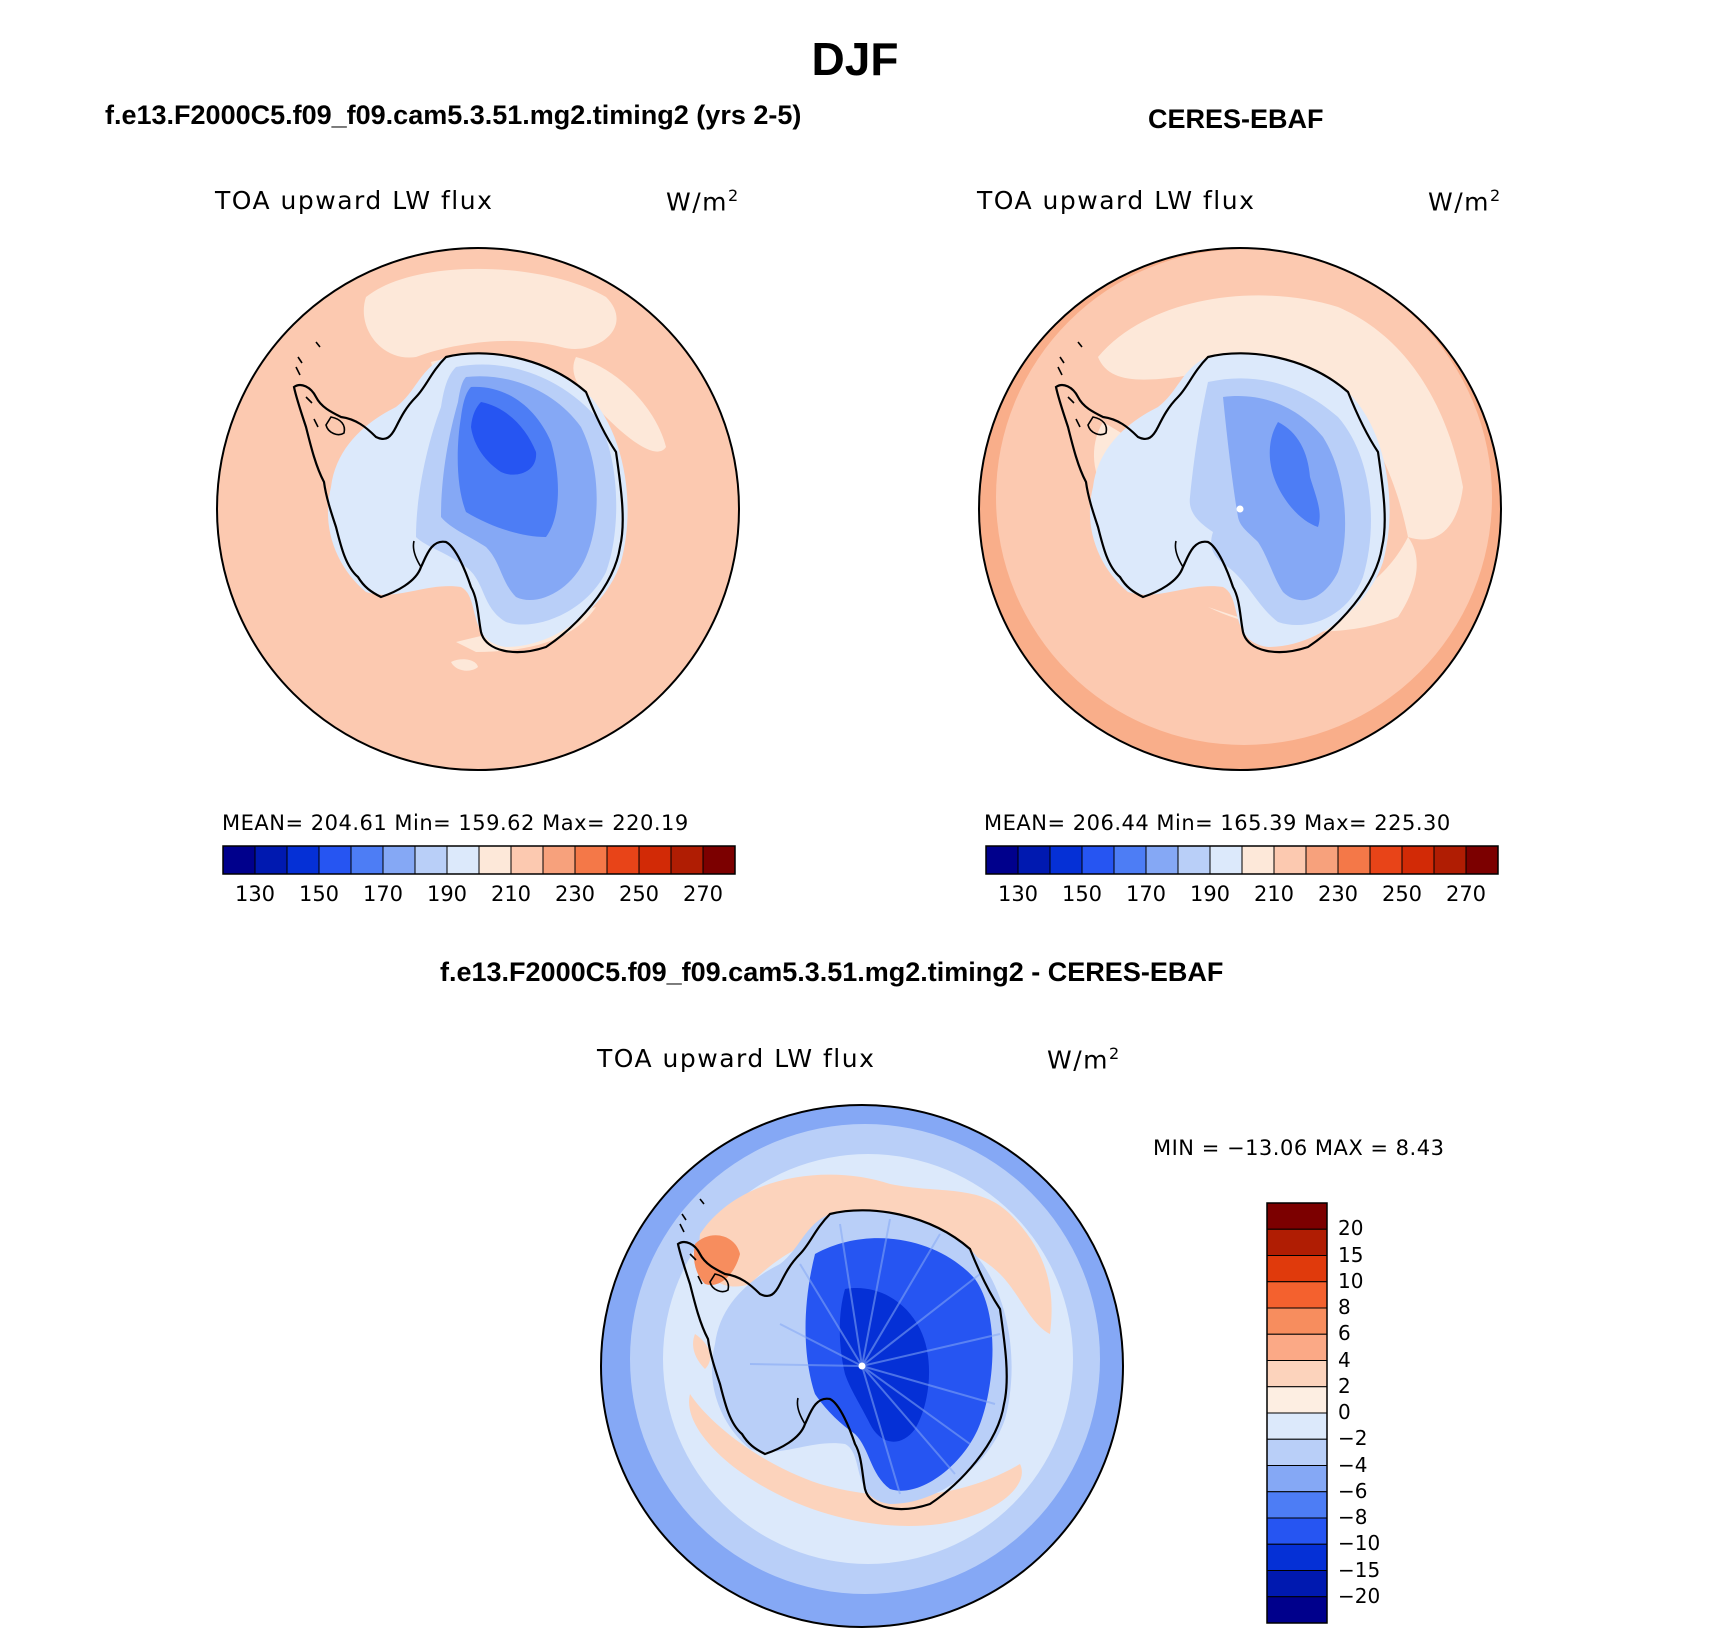 This screenshot has height=1628, width=1710. What do you see at coordinates (1351, 1228) in the screenshot?
I see `colorbar-tick-label: 20` at bounding box center [1351, 1228].